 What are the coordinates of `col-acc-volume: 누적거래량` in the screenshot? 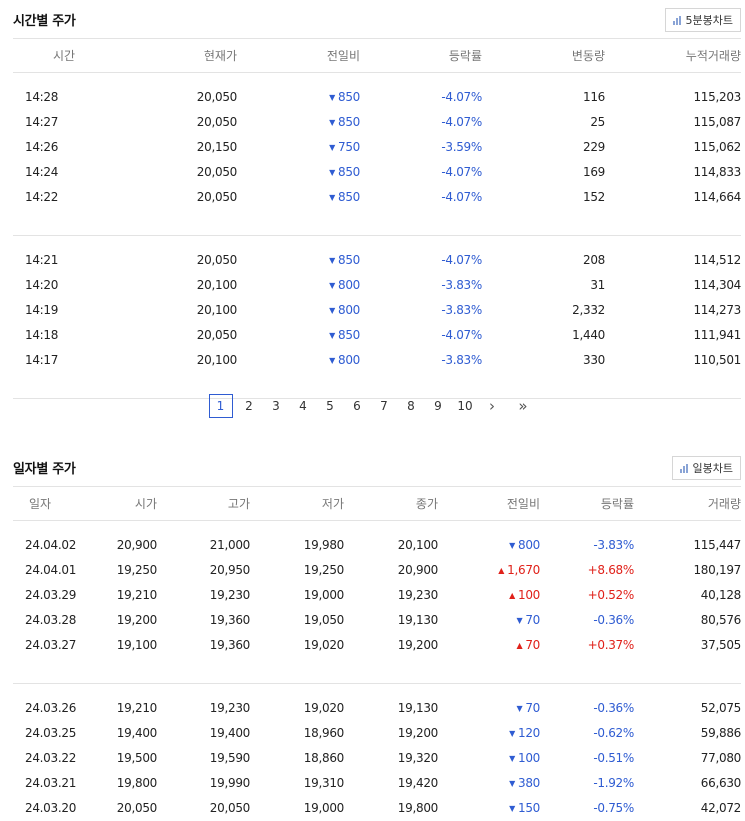 It's located at (674, 55).